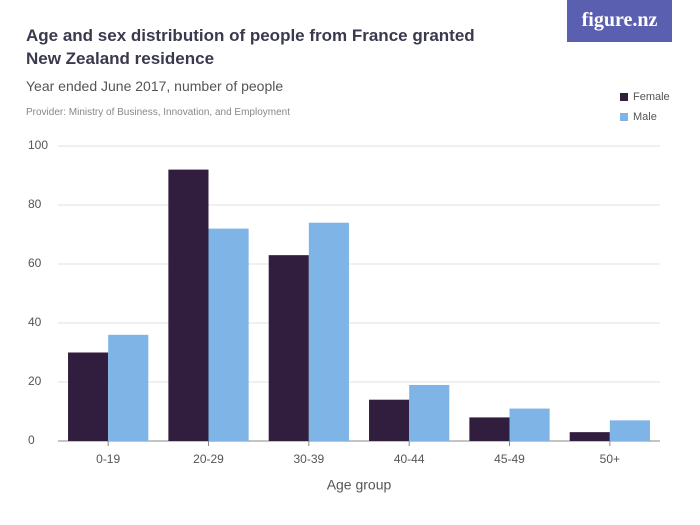  What do you see at coordinates (35, 322) in the screenshot?
I see `y-tick-label: 40` at bounding box center [35, 322].